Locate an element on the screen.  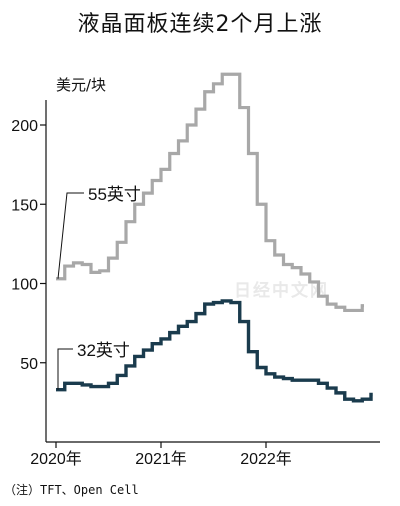
footnote: （注）TFT、Open Cell is located at coordinates (71, 490).